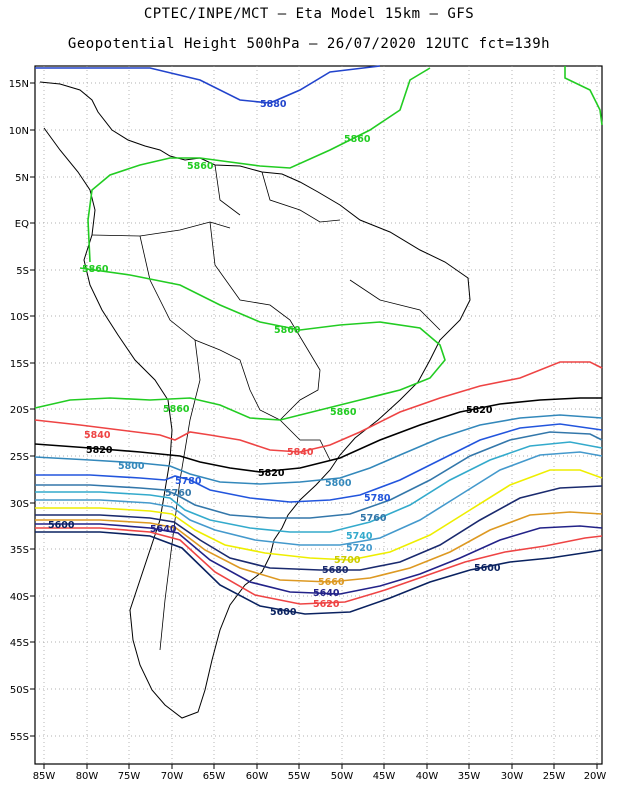 The height and width of the screenshot is (800, 618). Describe the element at coordinates (335, 570) in the screenshot. I see `contour-label: 5680` at that location.